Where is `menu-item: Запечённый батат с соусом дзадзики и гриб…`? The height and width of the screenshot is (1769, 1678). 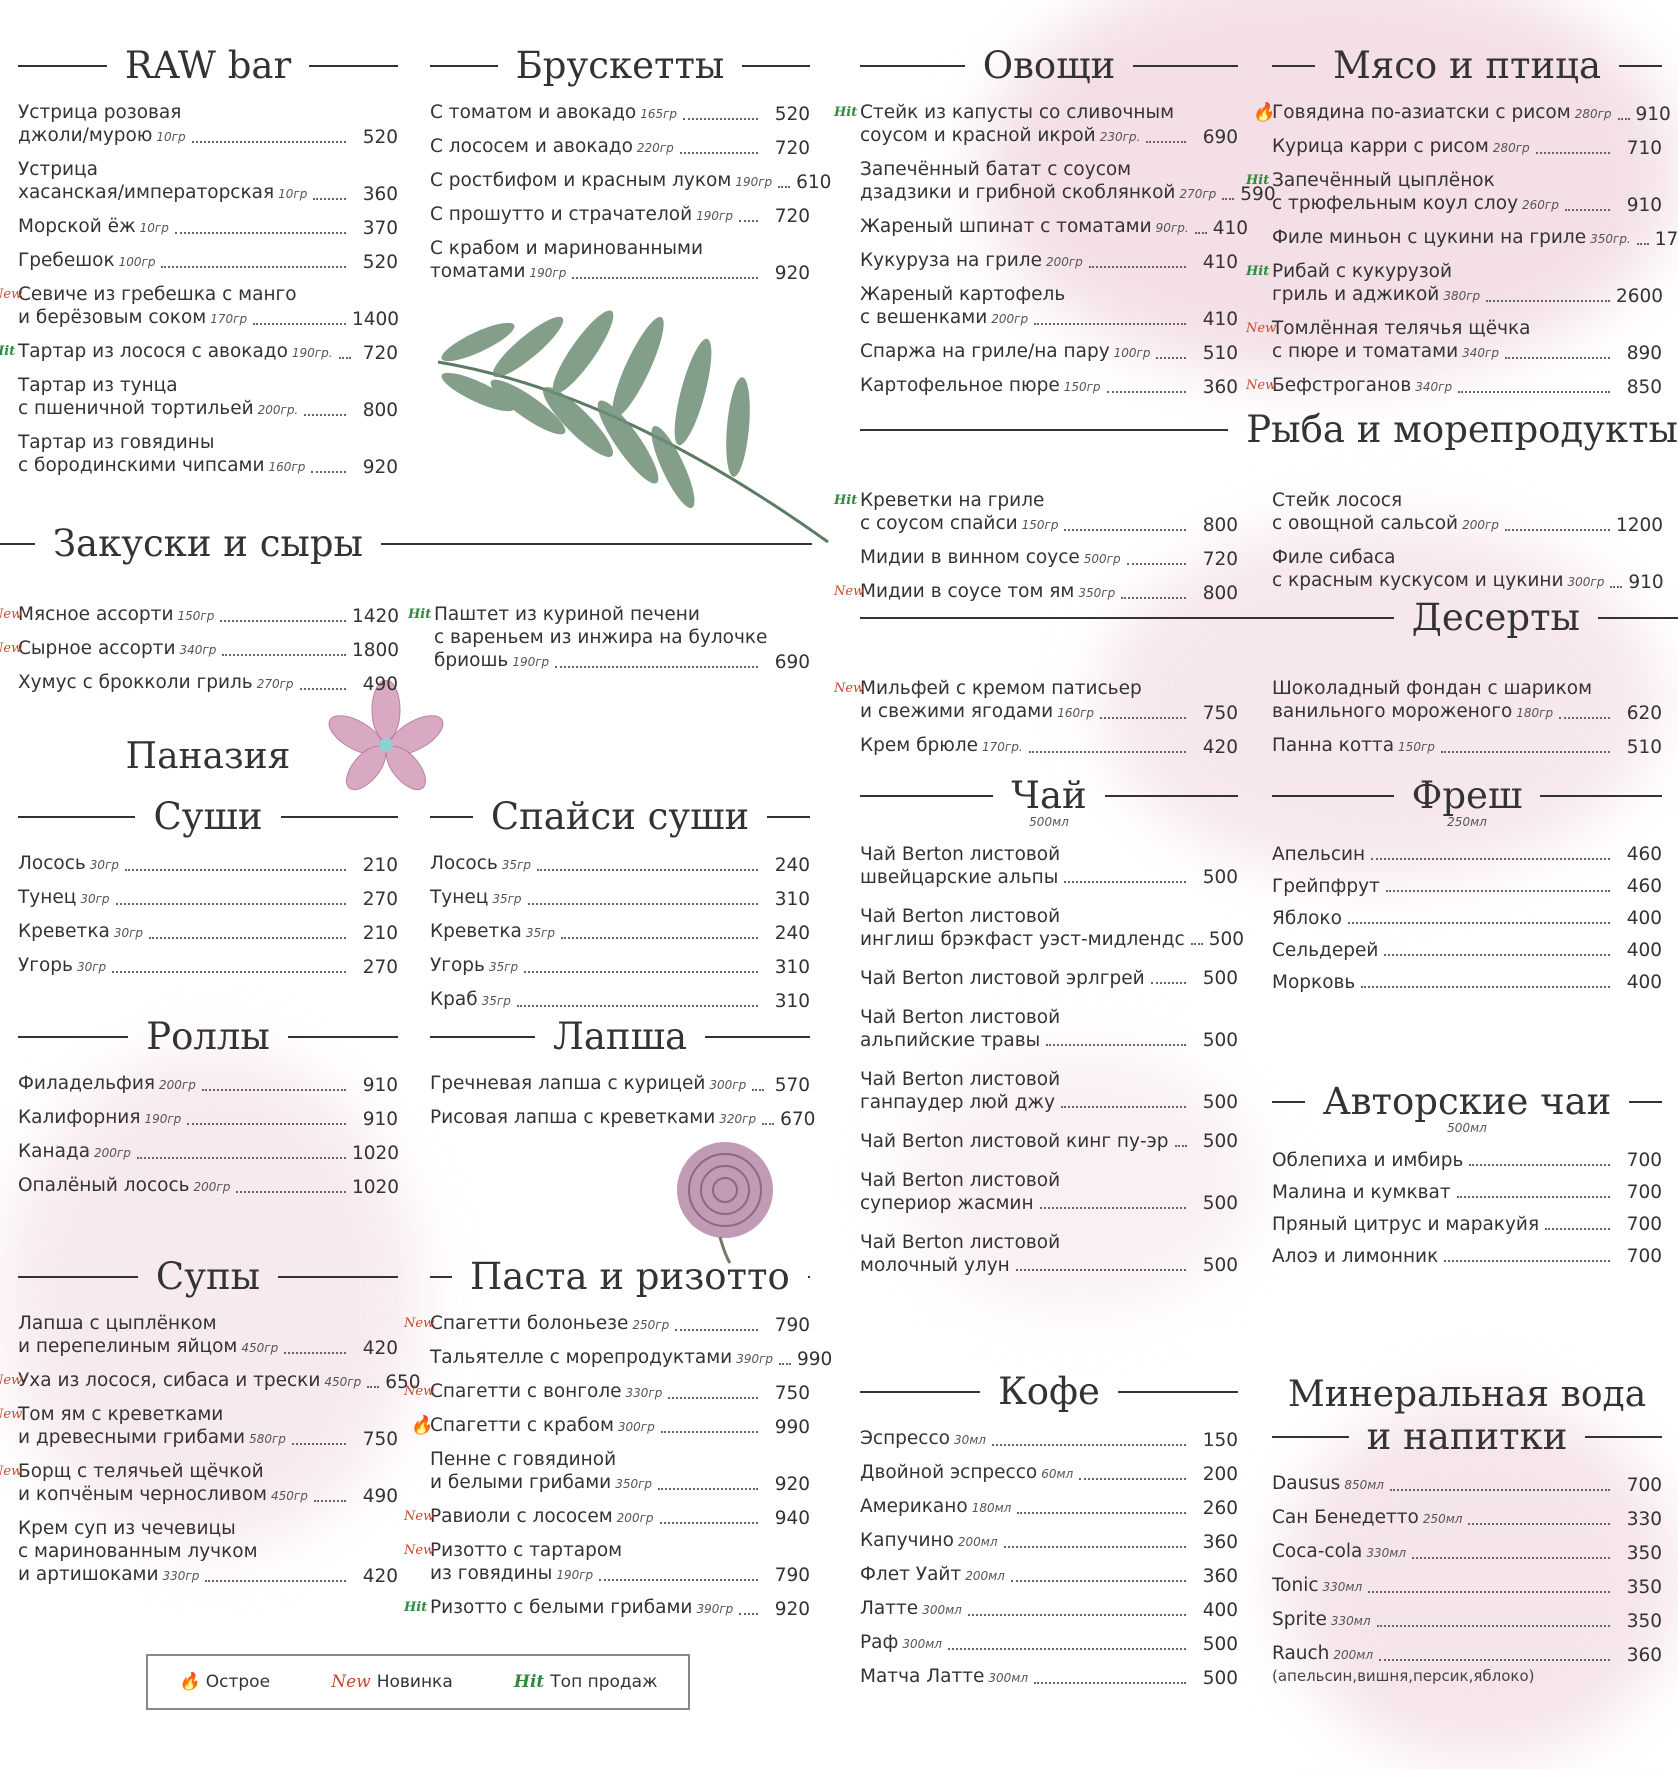 menu-item: Запечённый батат с соусом дзадзики и гриб… is located at coordinates (1068, 182).